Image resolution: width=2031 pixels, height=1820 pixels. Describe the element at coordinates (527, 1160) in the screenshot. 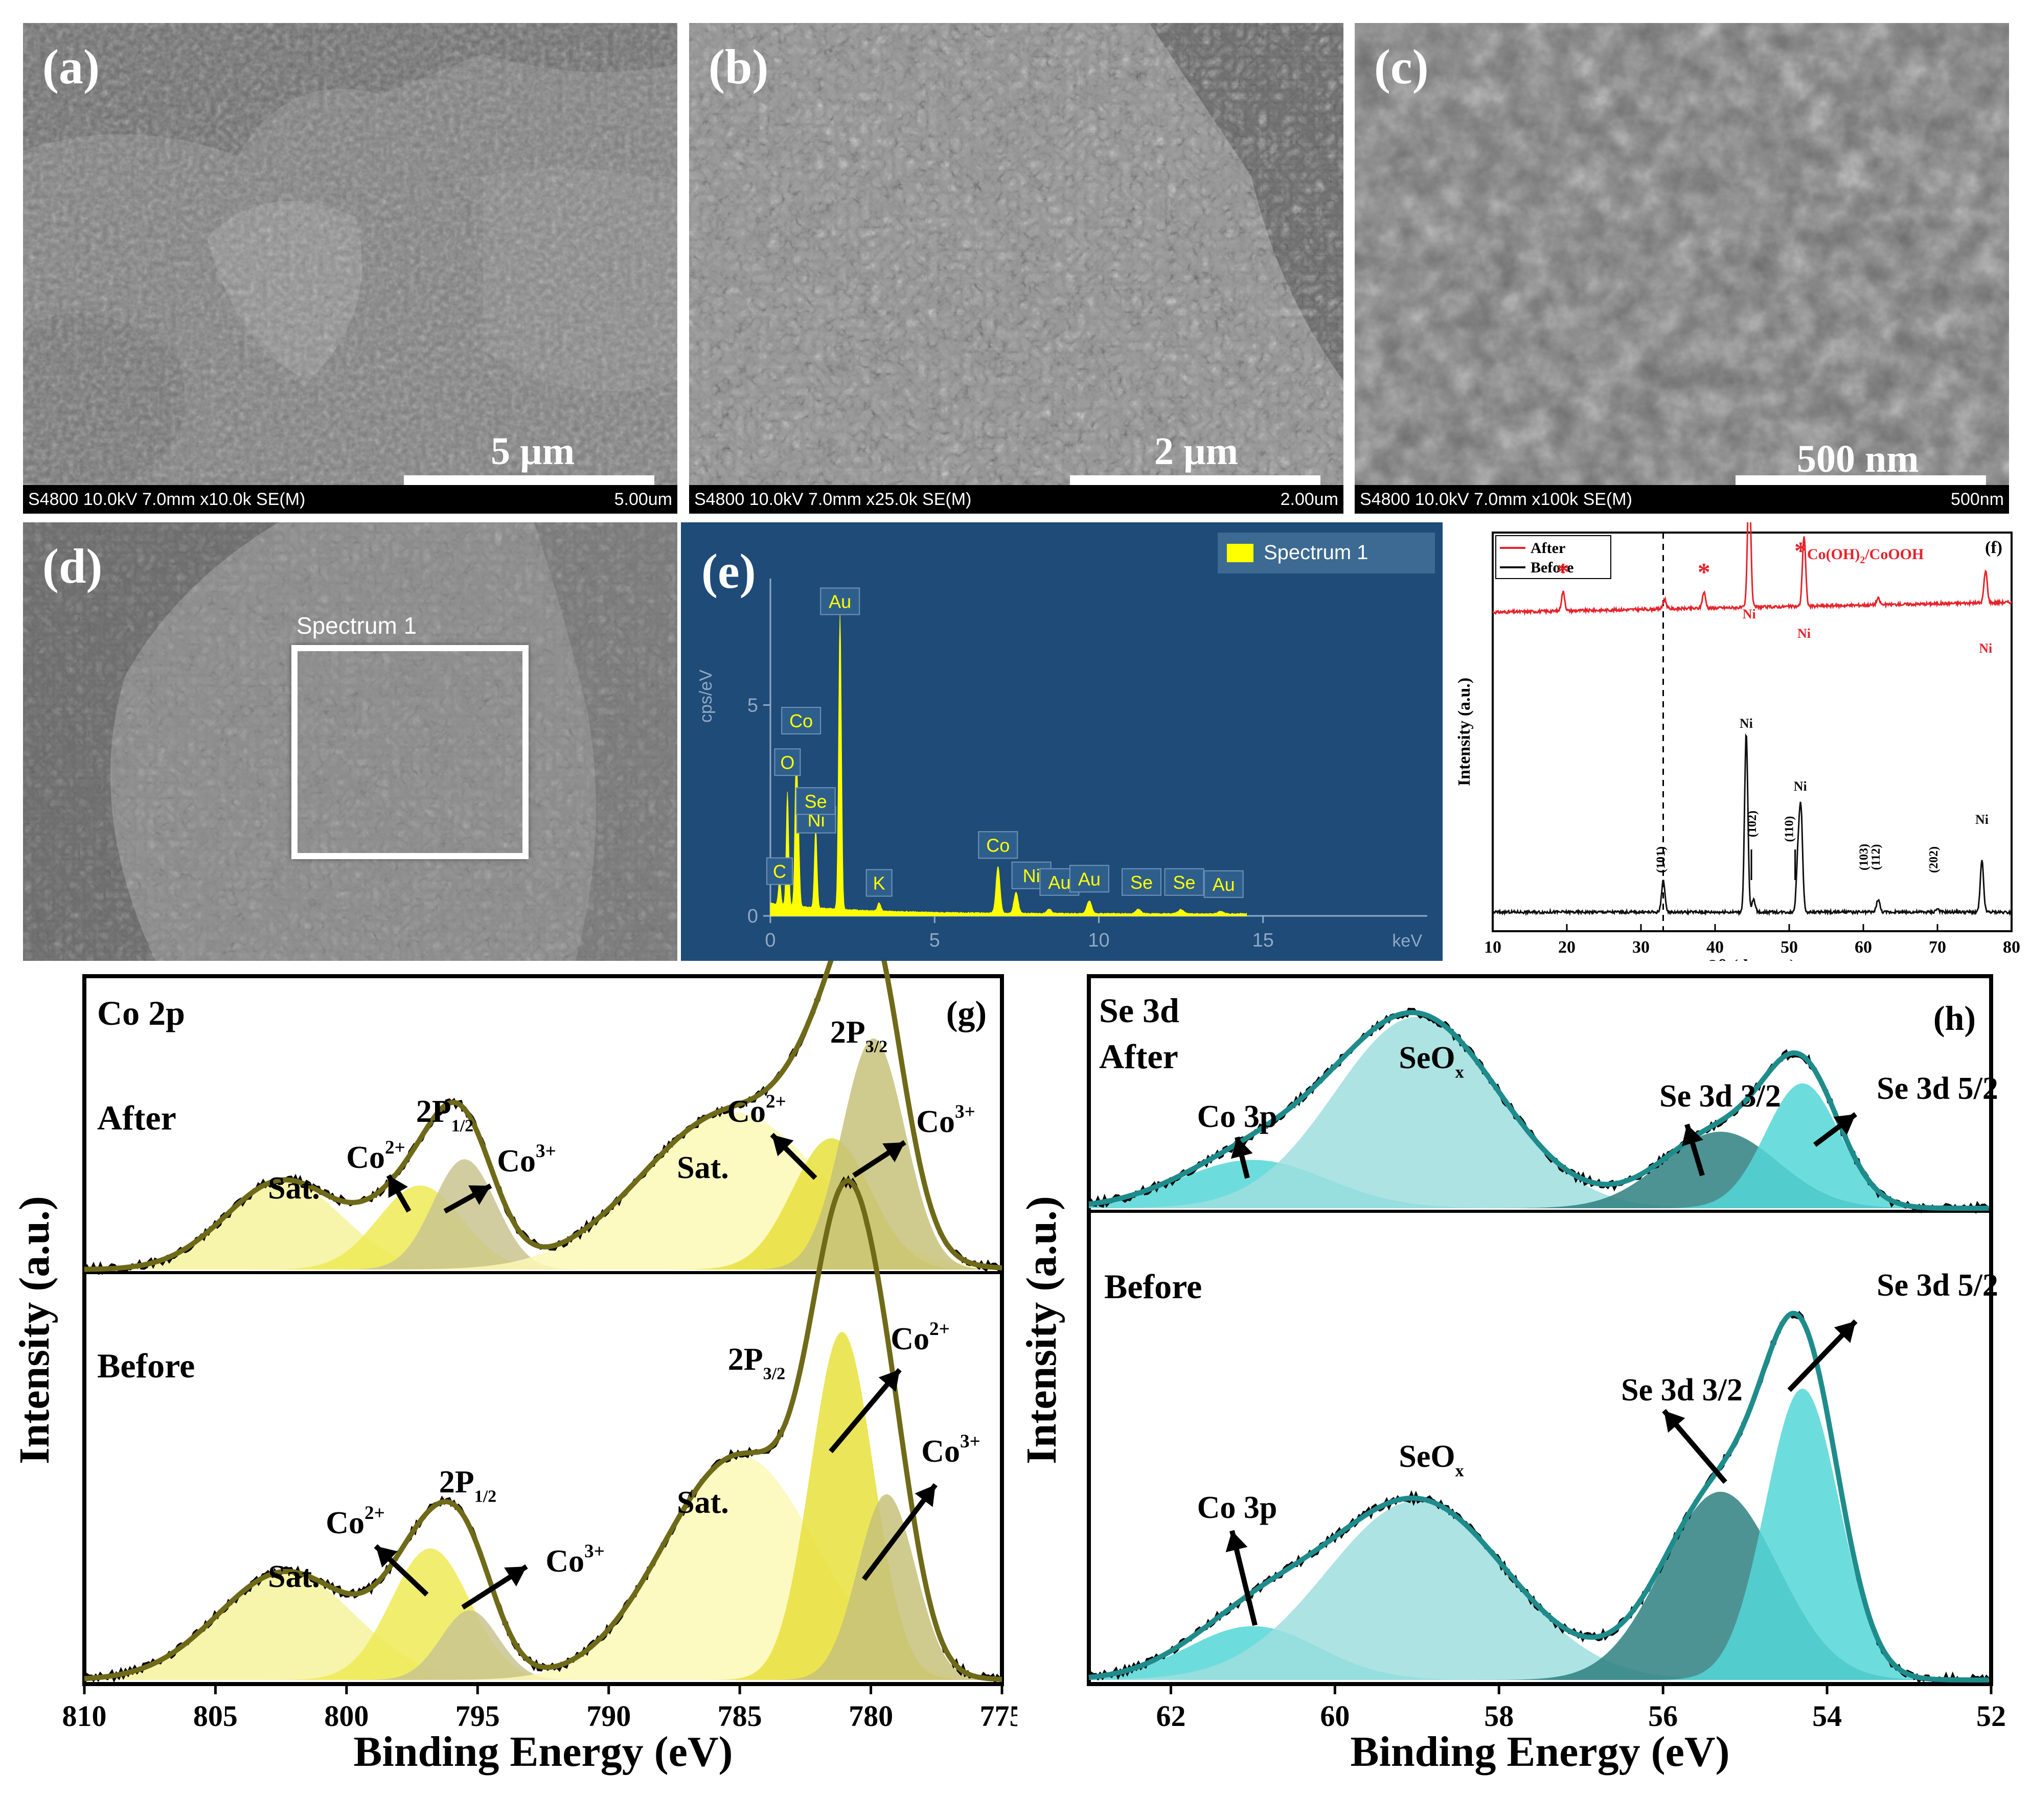

I see `co-after-co3-left: Co3+` at that location.